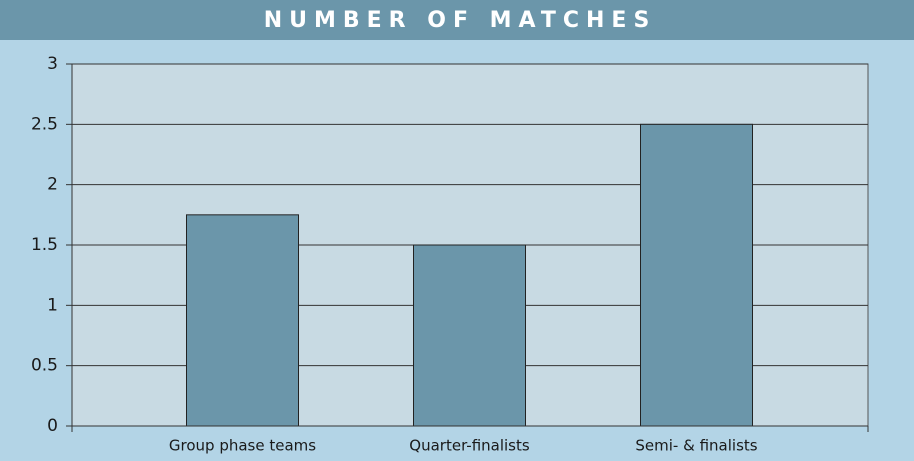 The image size is (914, 461). Describe the element at coordinates (696, 446) in the screenshot. I see `x-tick-label: Semi- & finalists` at that location.